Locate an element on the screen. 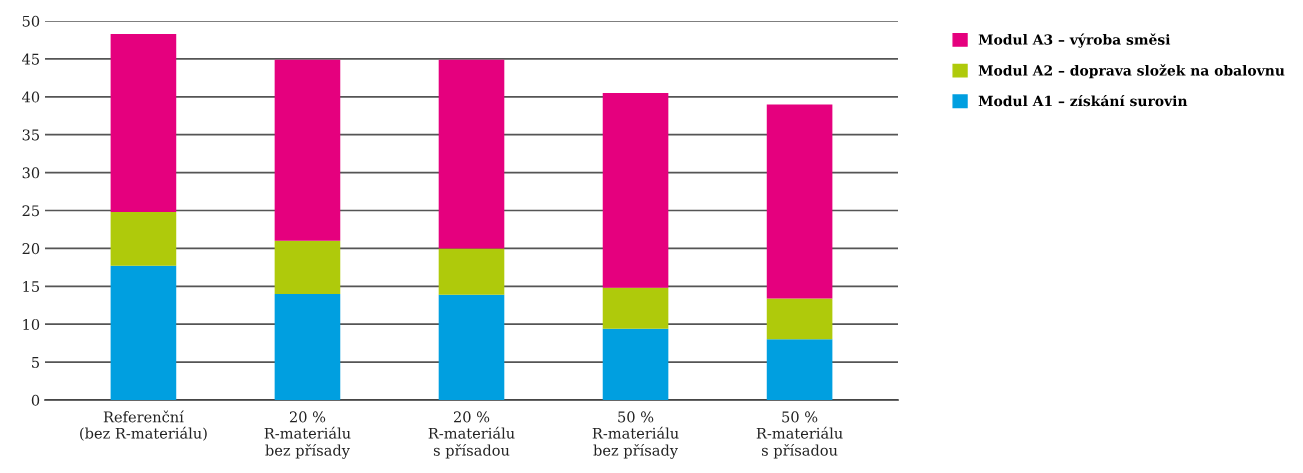  x-tick-label: 20 % R-materiálu s přísadou is located at coordinates (471, 435).